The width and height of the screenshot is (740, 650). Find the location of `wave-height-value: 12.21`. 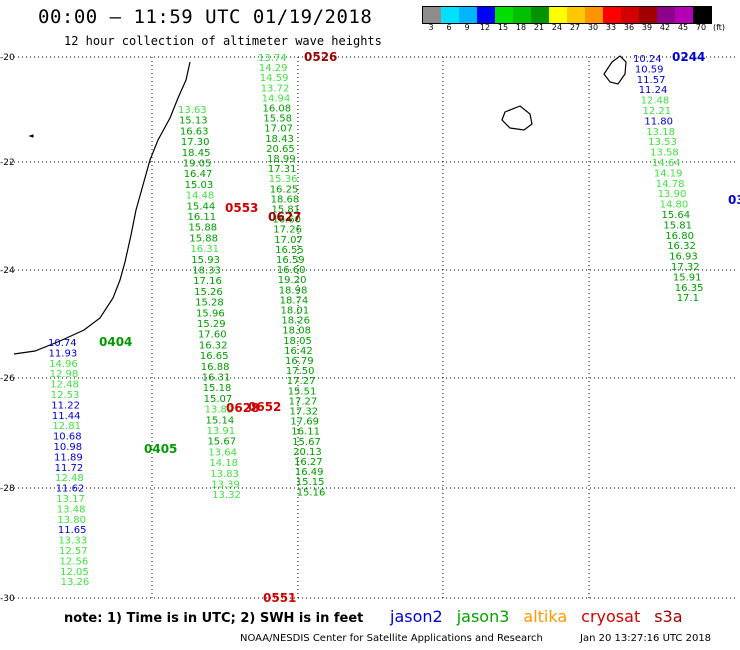

wave-height-value: 12.21 is located at coordinates (657, 111).